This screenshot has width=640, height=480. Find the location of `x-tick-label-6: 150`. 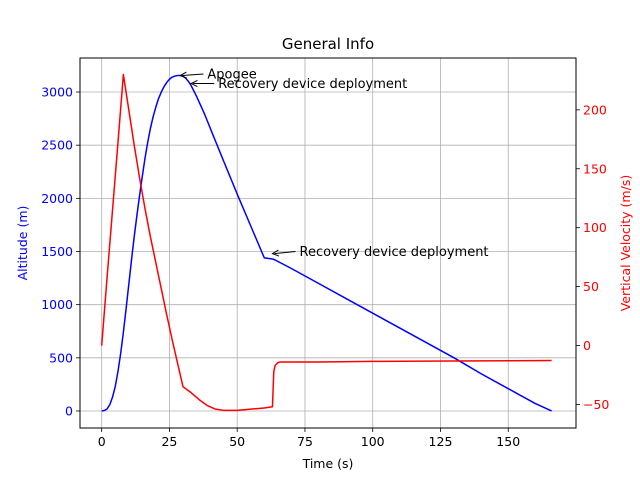

x-tick-label-6: 150 is located at coordinates (508, 441).